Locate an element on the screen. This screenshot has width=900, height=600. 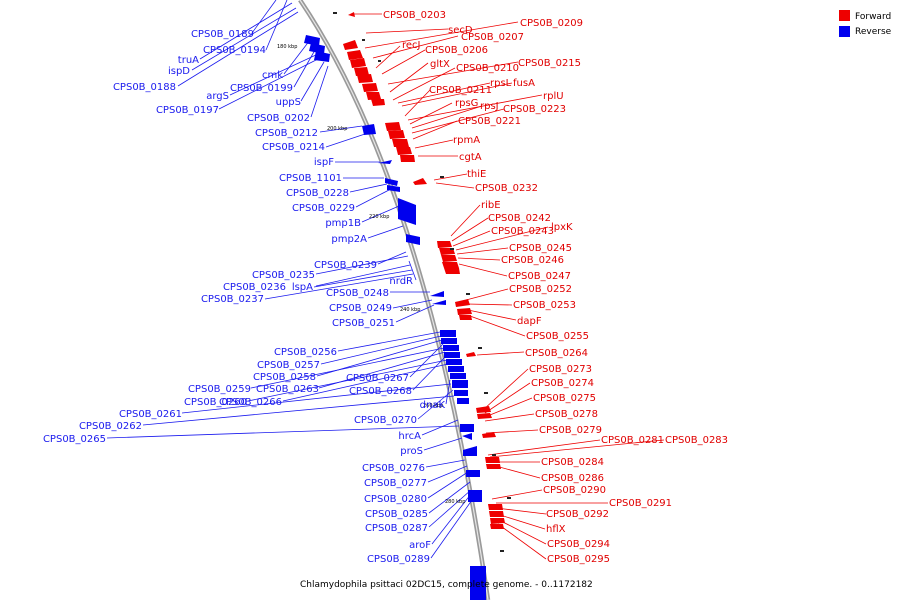
gene-label-reverse: CPS0B_0237 is located at coordinates (232, 299).